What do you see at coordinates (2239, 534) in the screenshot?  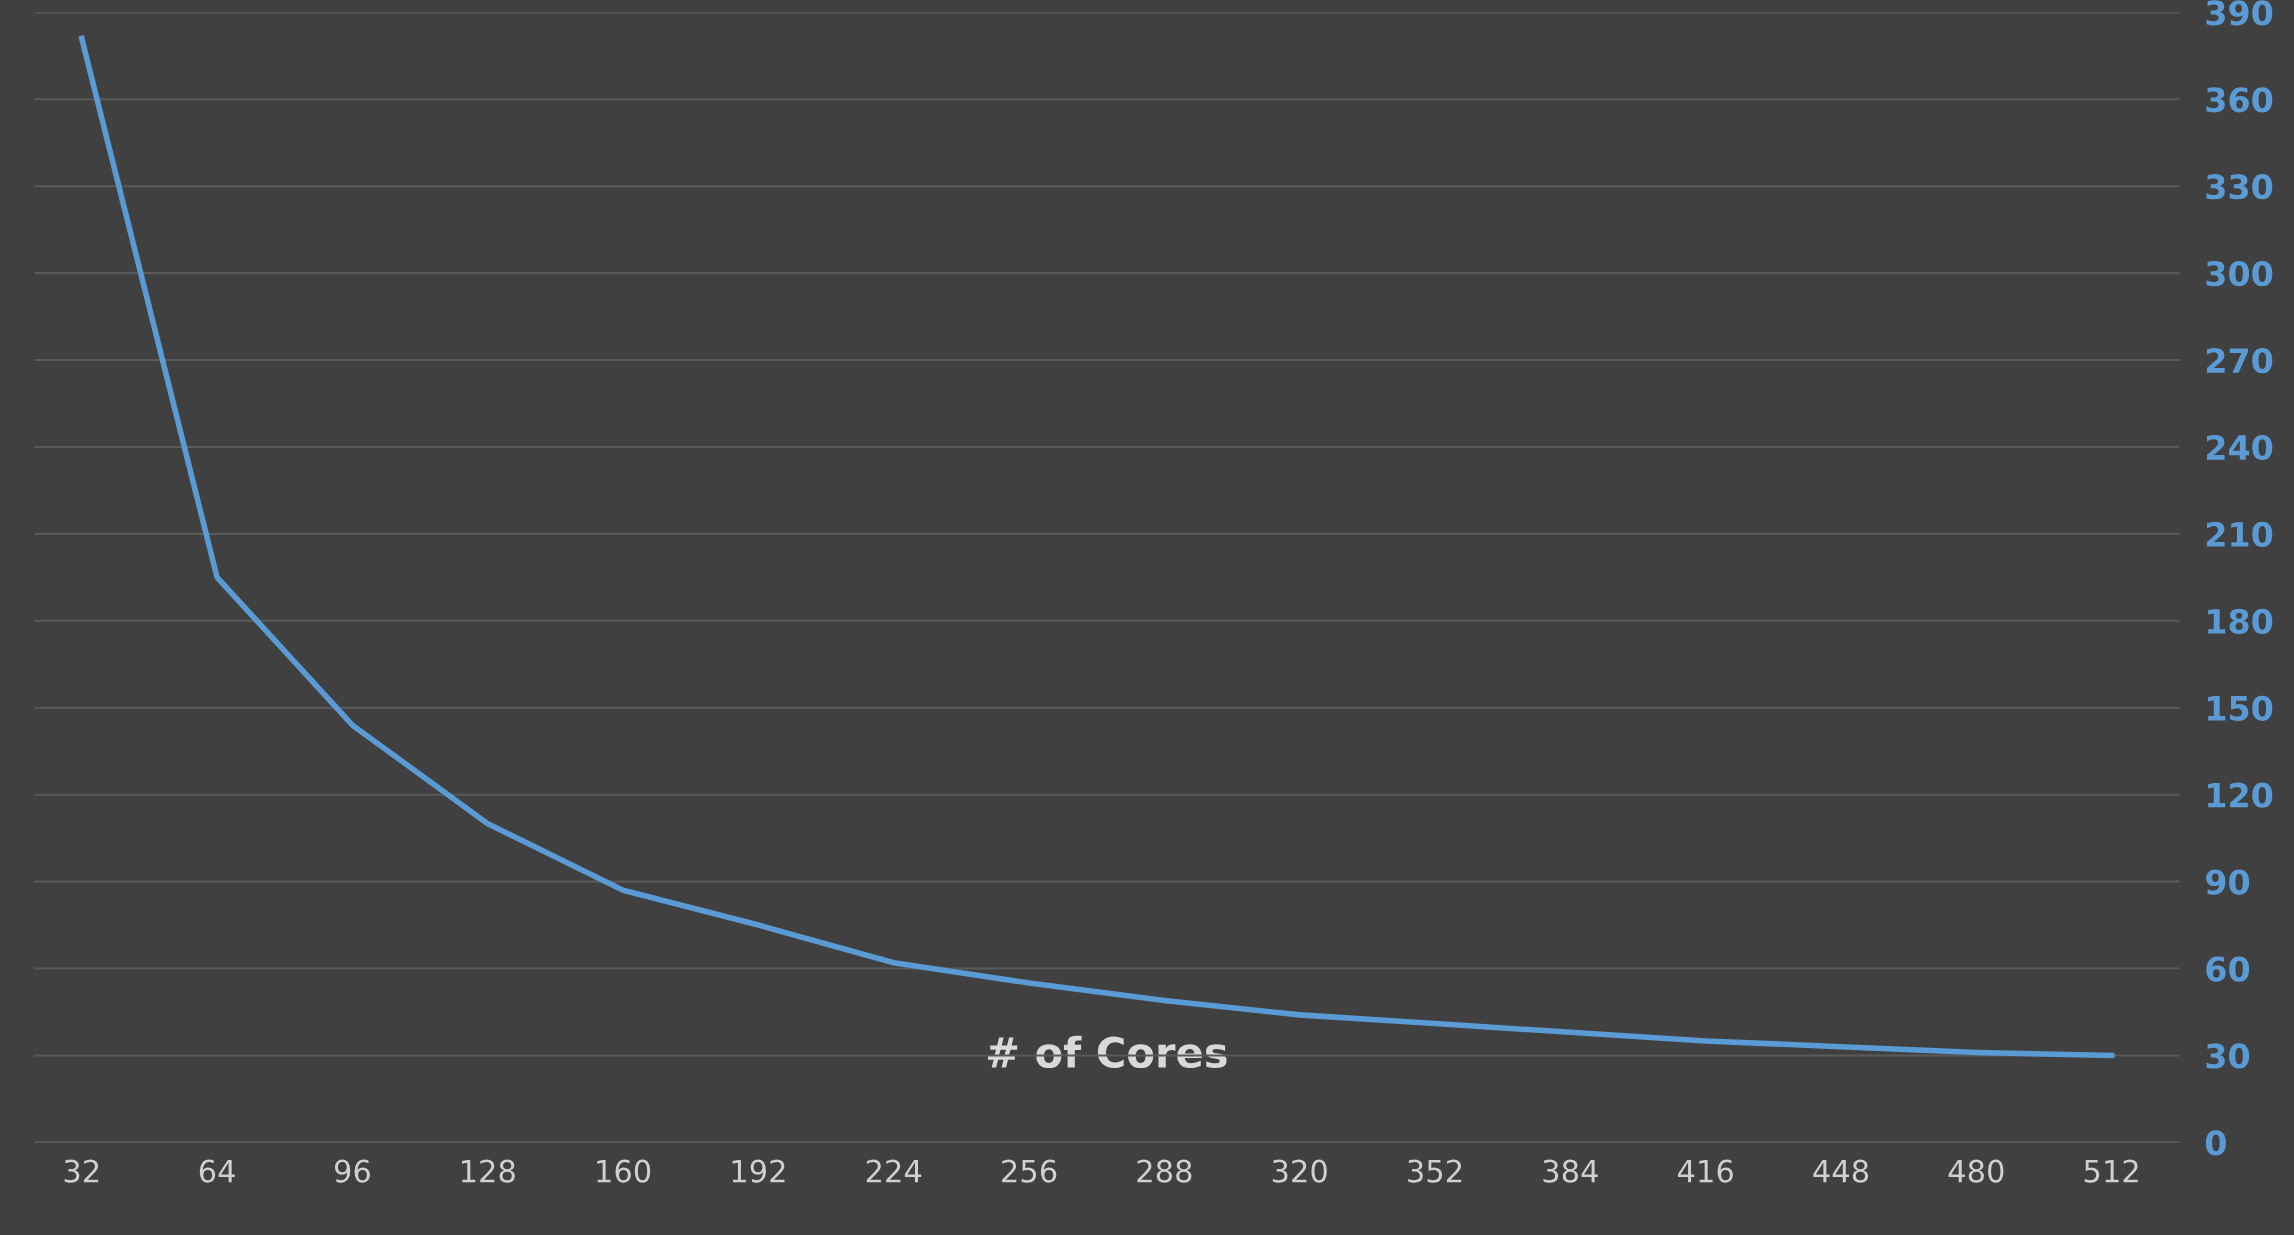 I see `y-tick-label: 210` at bounding box center [2239, 534].